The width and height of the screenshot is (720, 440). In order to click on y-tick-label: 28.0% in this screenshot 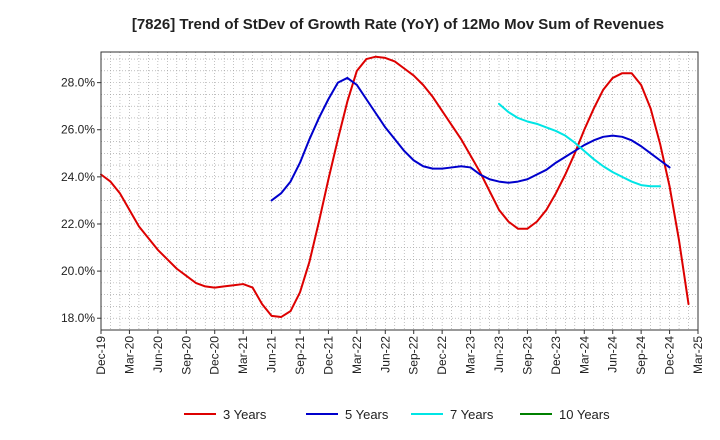, I will do `click(78, 83)`.